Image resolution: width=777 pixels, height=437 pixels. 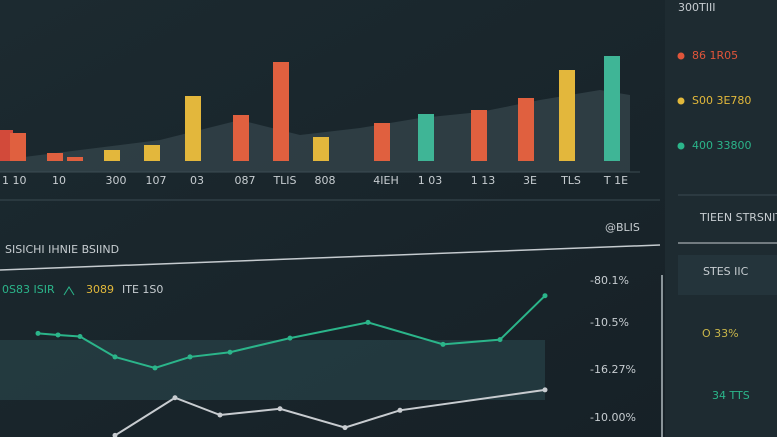 I want to click on side-item: O 33%, so click(x=720, y=333).